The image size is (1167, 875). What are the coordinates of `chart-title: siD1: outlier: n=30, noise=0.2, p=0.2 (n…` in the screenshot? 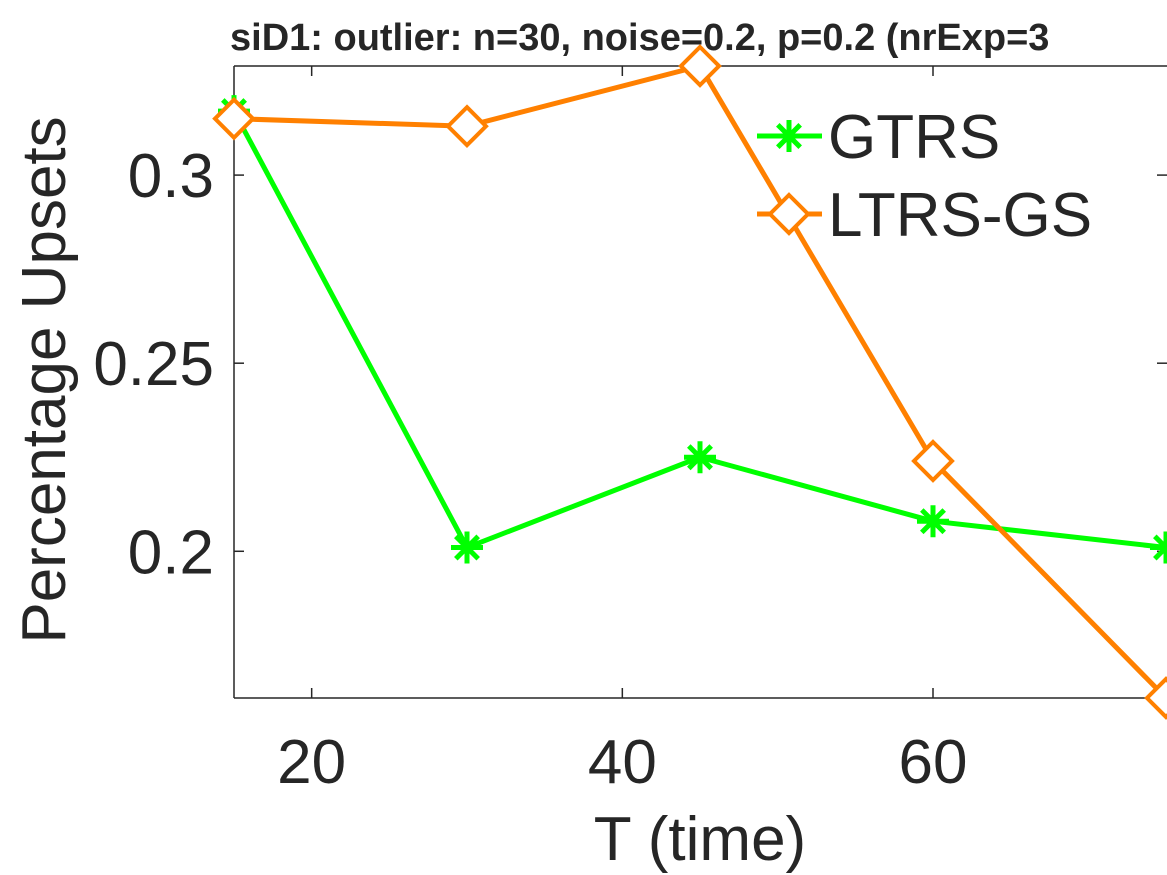 It's located at (639, 38).